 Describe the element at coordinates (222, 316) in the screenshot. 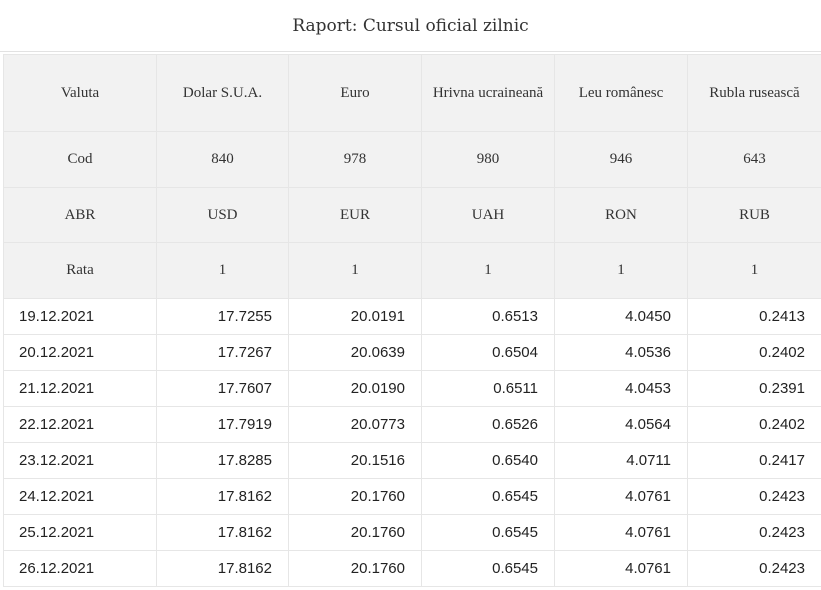

I see `rate-cell: 17.7255` at that location.